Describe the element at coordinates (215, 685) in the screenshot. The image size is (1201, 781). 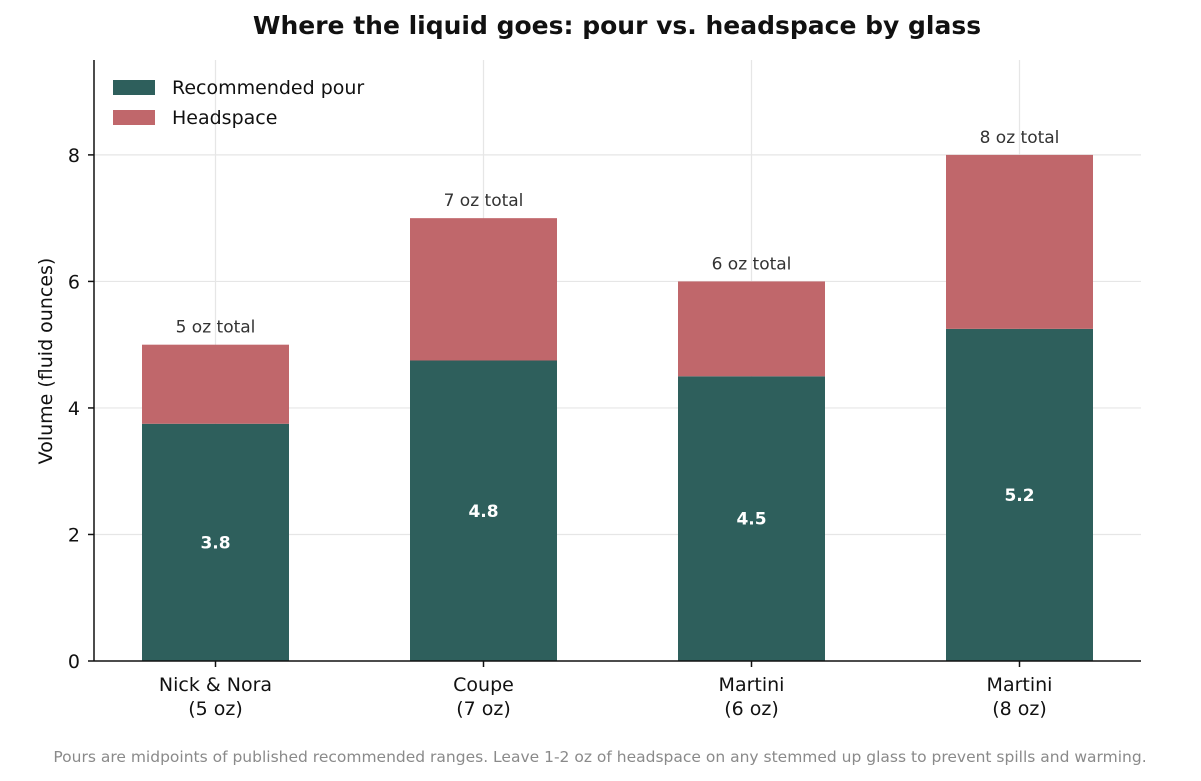
I see `x-tick-label: Nick & Nora` at that location.